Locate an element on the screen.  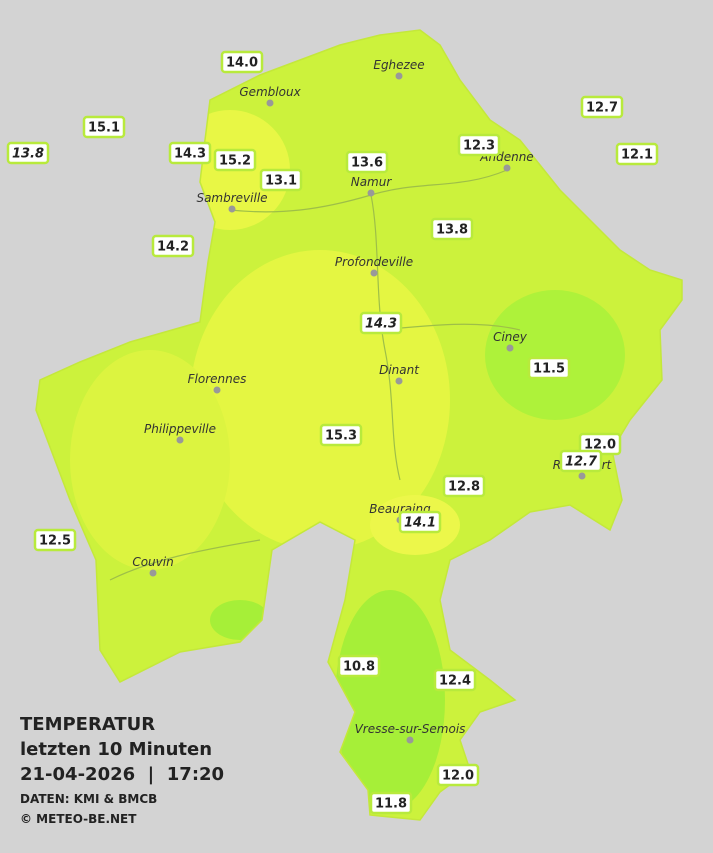
station-value: 11.5 is located at coordinates (549, 369).